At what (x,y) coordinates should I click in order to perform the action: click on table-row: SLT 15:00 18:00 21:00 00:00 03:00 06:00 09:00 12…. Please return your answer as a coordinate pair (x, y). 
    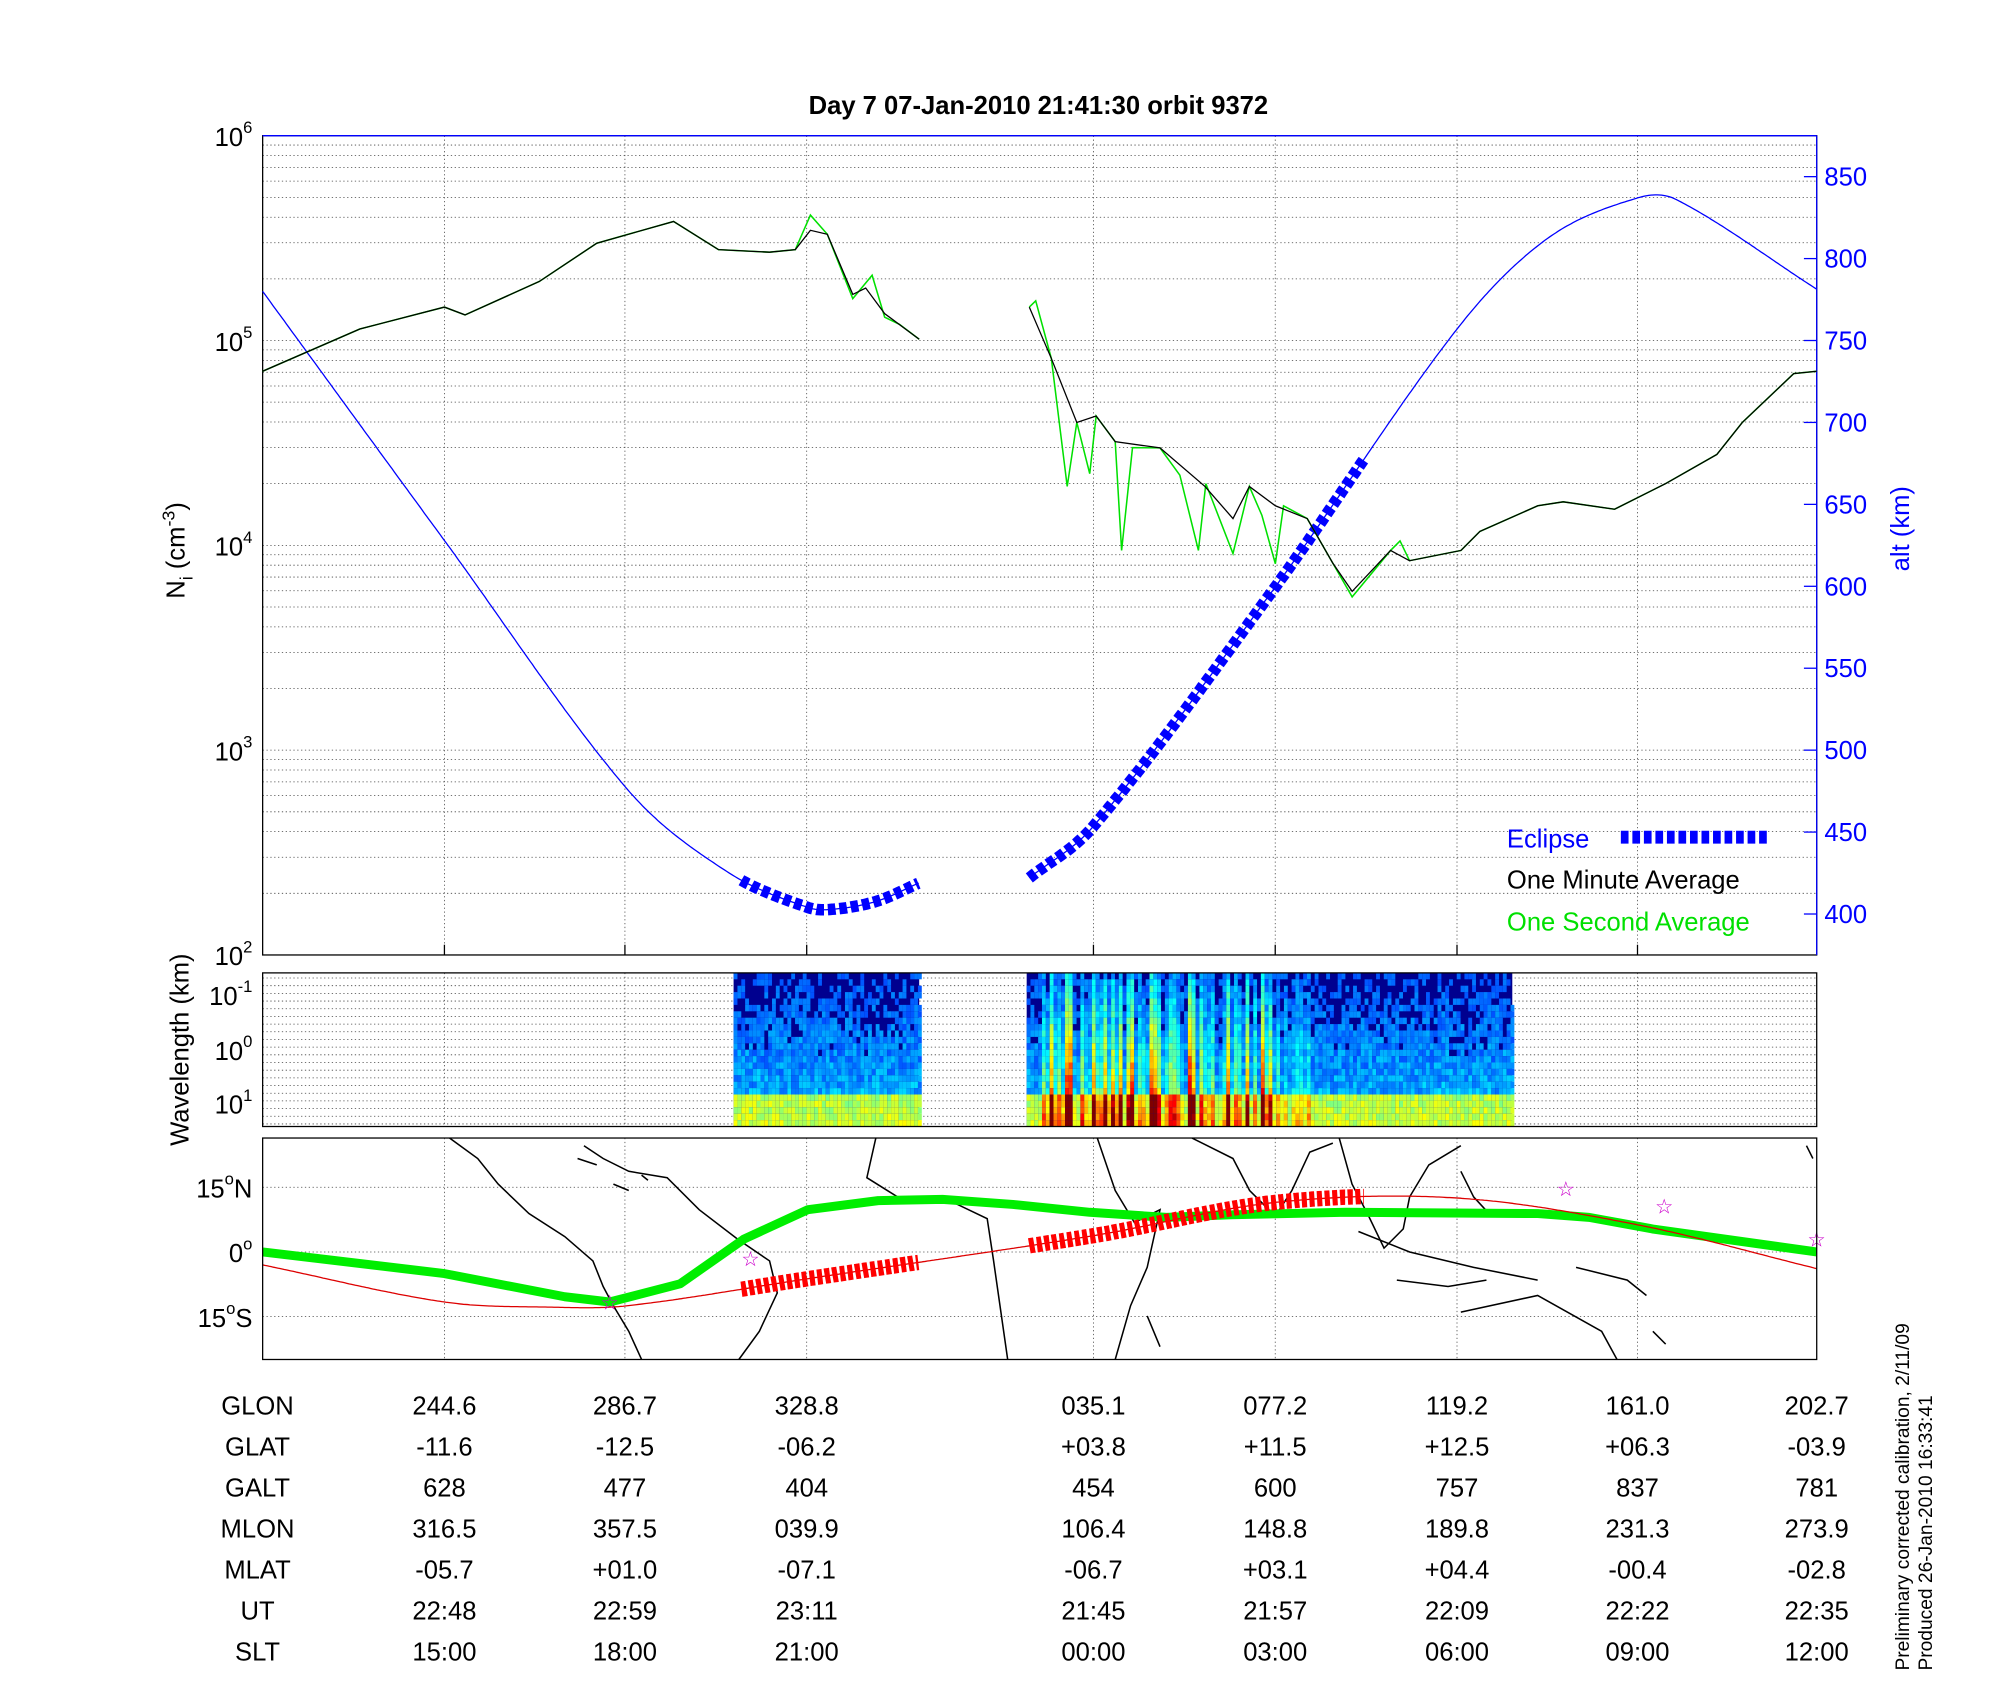
    Looking at the image, I should click on (1042, 1652).